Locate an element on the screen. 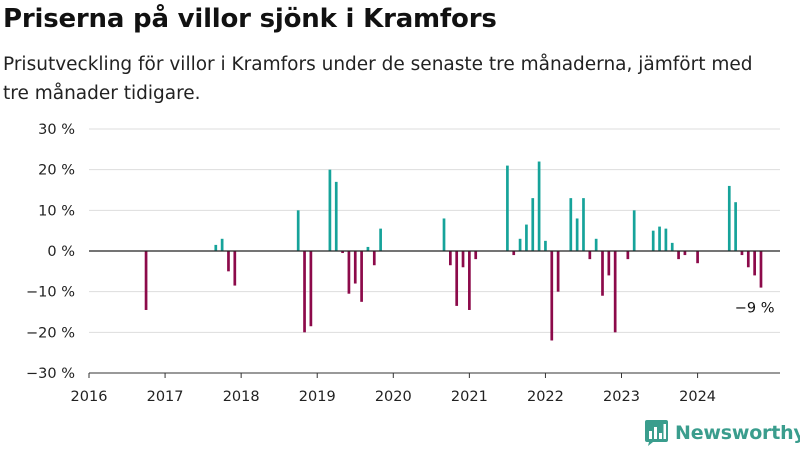 This screenshot has width=800, height=450. y-tick-label: 10 % is located at coordinates (56, 211).